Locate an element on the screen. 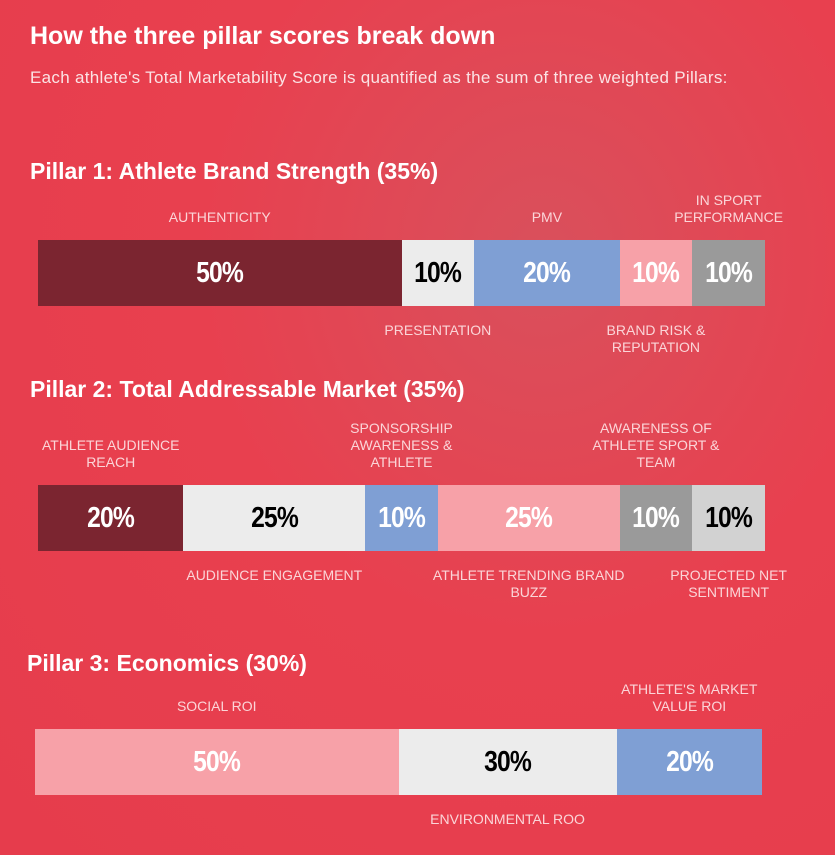 The height and width of the screenshot is (855, 835). segment-label: ENVIRONMENTAL ROO is located at coordinates (507, 819).